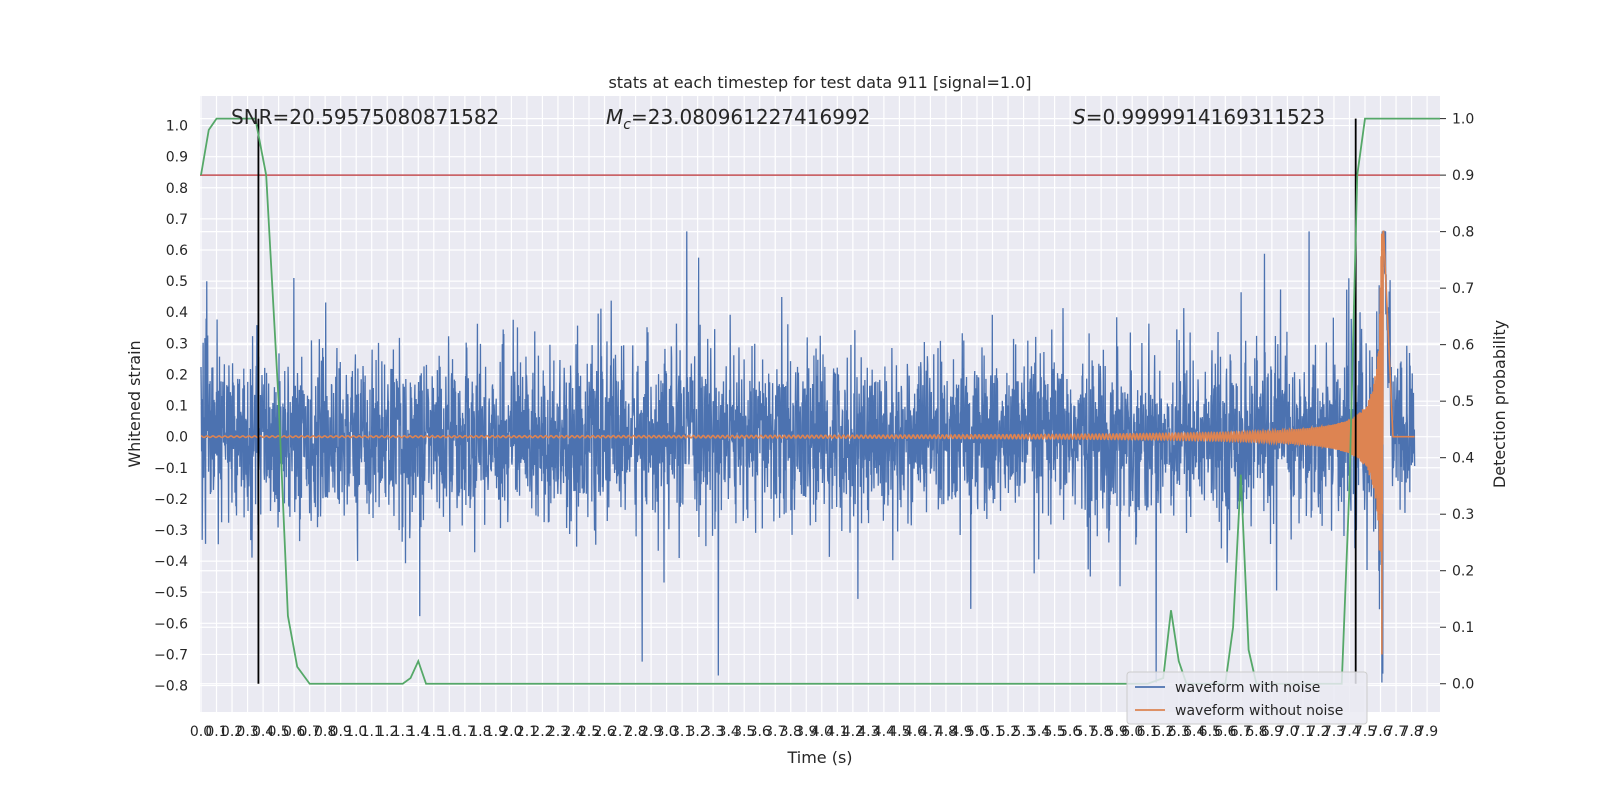 Image resolution: width=1600 pixels, height=800 pixels. I want to click on x-tick-label: 2.3, so click(558, 732).